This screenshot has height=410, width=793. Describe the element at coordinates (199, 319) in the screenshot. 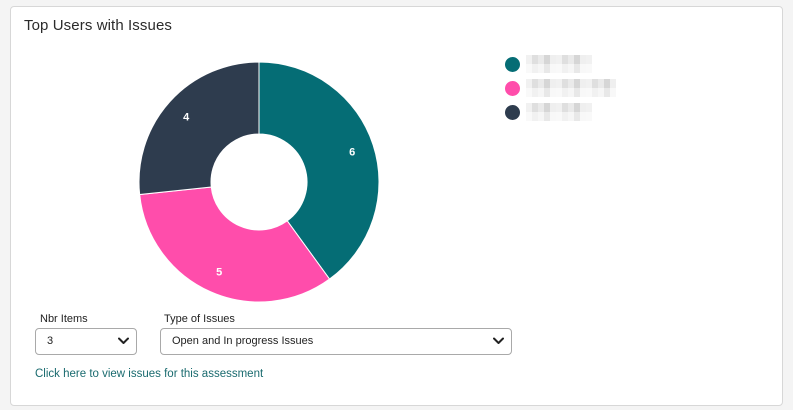

I see `type-of-issues-label: Type of Issues` at that location.